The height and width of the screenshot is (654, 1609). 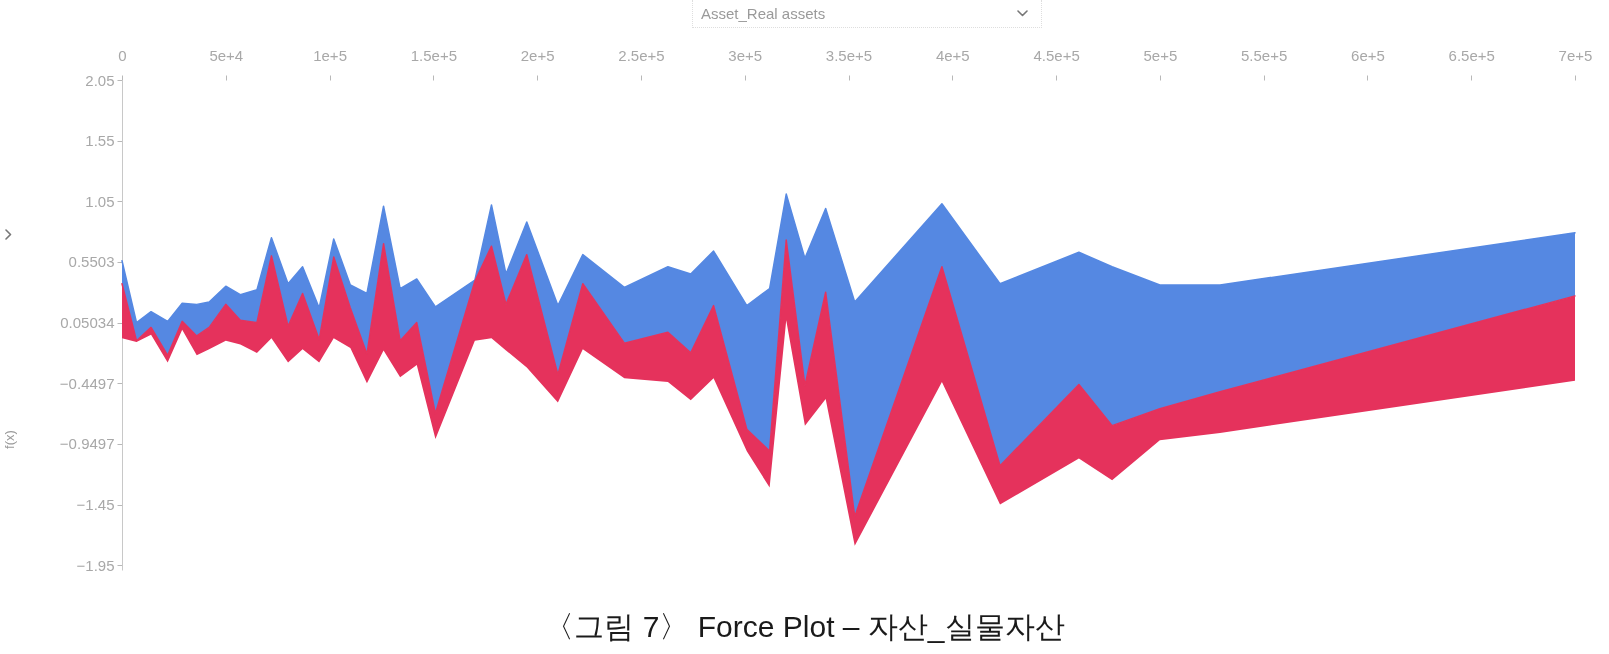 What do you see at coordinates (100, 80) in the screenshot?
I see `y-tick-label: 2.05` at bounding box center [100, 80].